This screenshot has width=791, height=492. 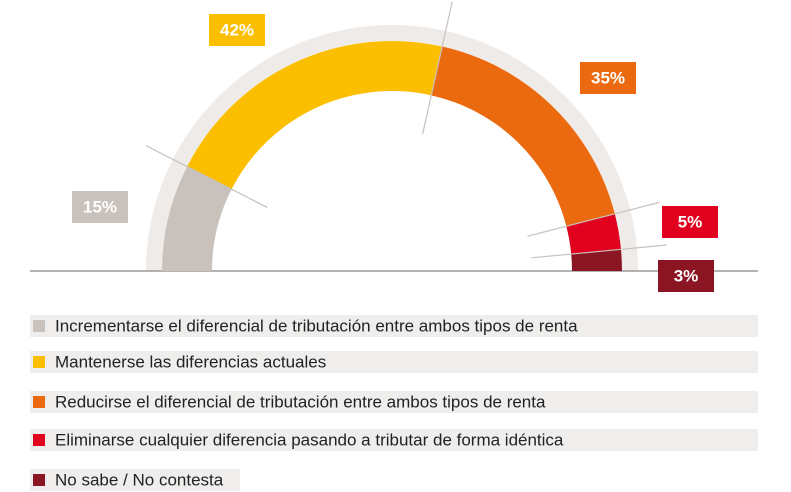 I want to click on legend-label: Mantenerse las diferencias actuales, so click(x=190, y=361).